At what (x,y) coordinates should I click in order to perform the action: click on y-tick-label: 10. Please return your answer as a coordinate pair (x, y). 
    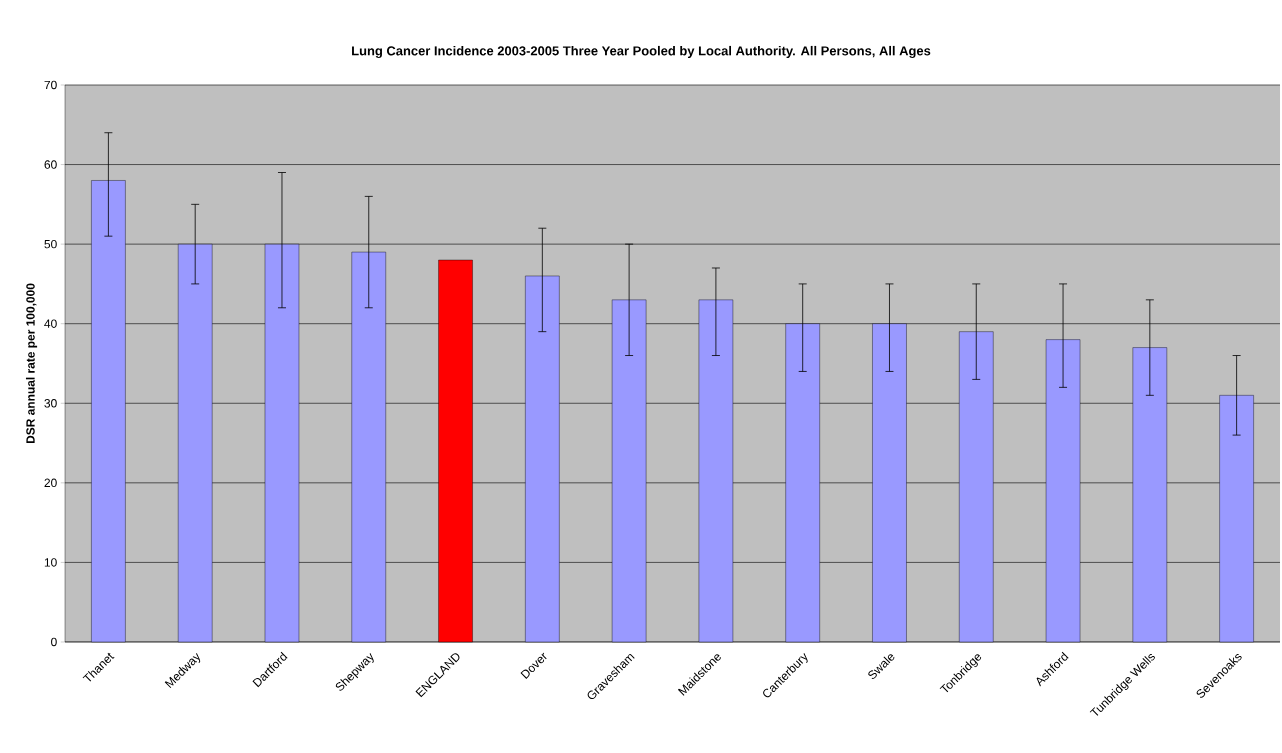
    Looking at the image, I should click on (50, 562).